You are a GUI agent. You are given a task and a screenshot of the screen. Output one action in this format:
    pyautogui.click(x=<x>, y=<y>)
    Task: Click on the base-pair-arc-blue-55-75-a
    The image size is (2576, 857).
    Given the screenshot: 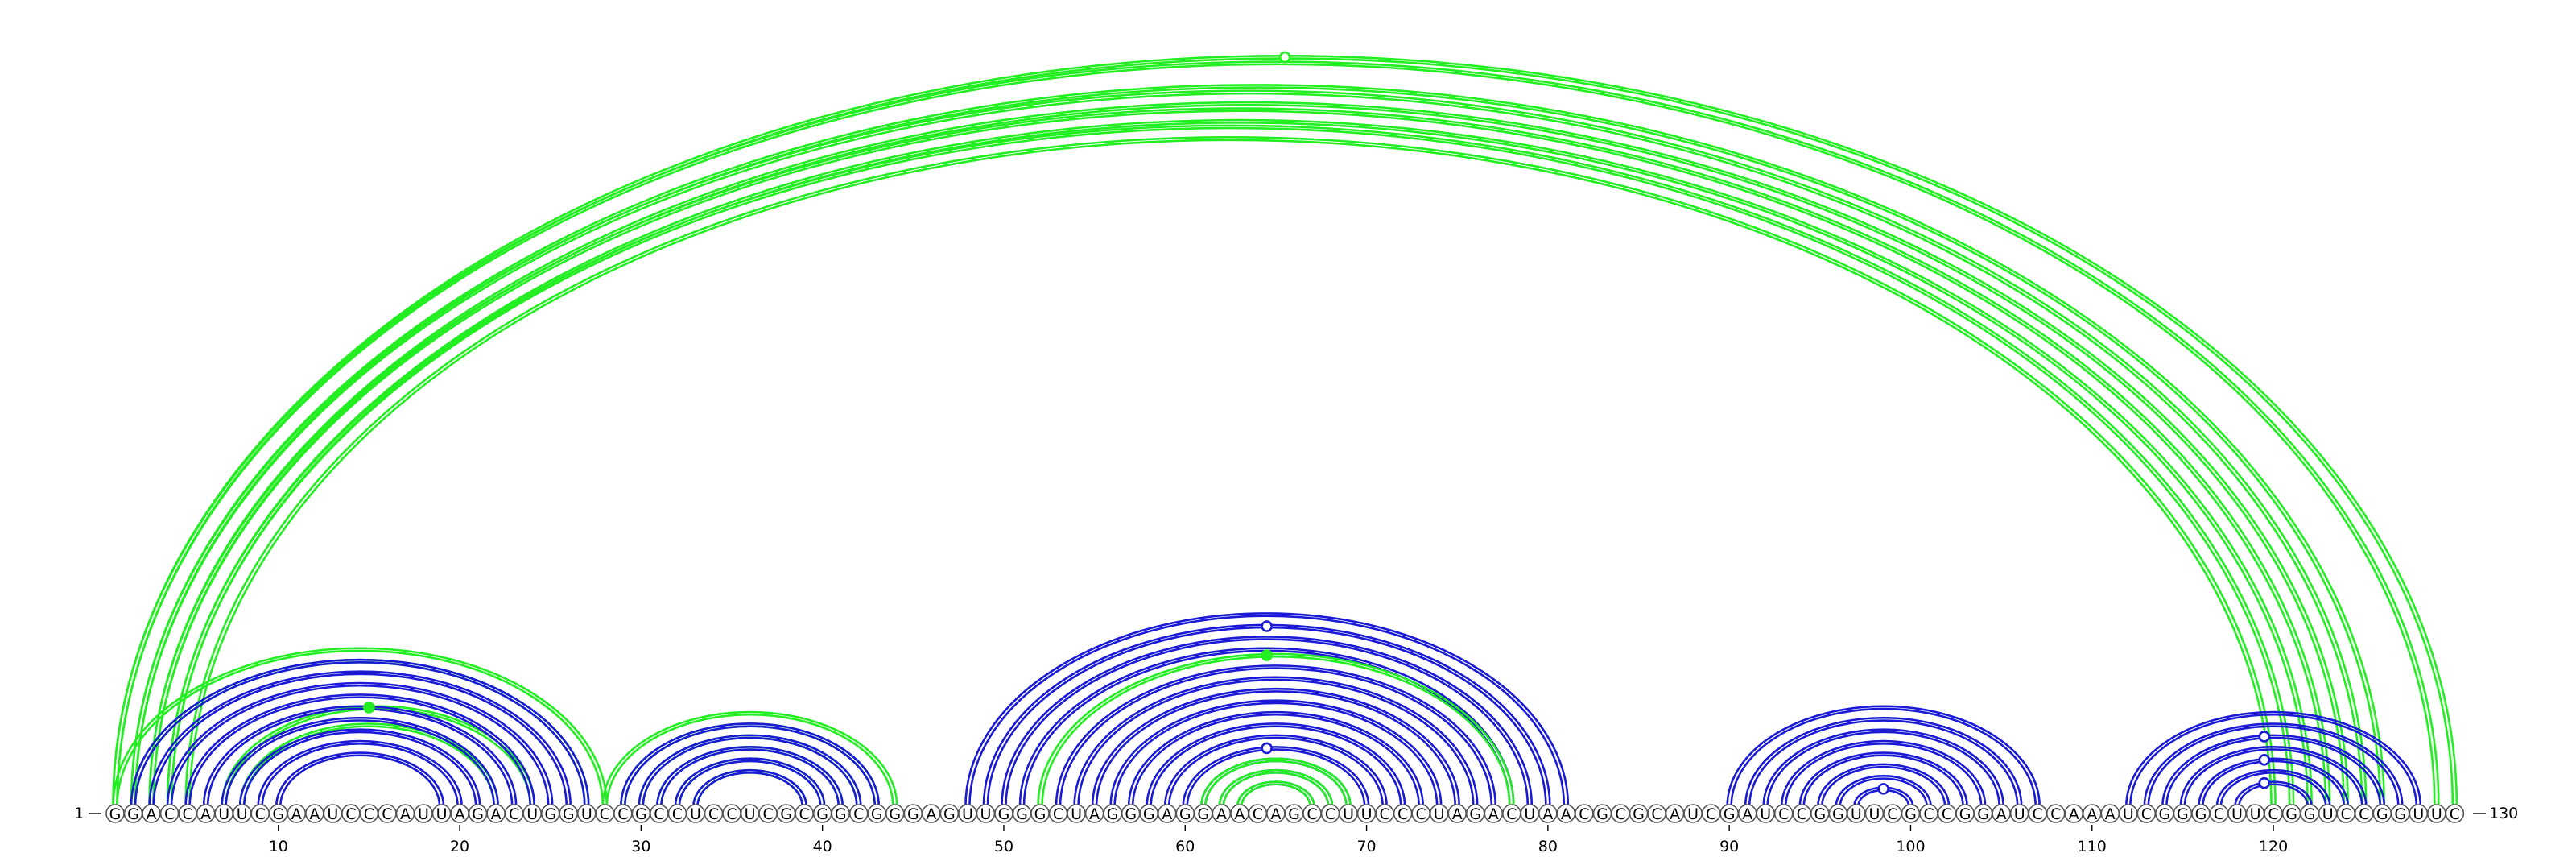 What is the action you would take?
    pyautogui.click(x=1276, y=747)
    